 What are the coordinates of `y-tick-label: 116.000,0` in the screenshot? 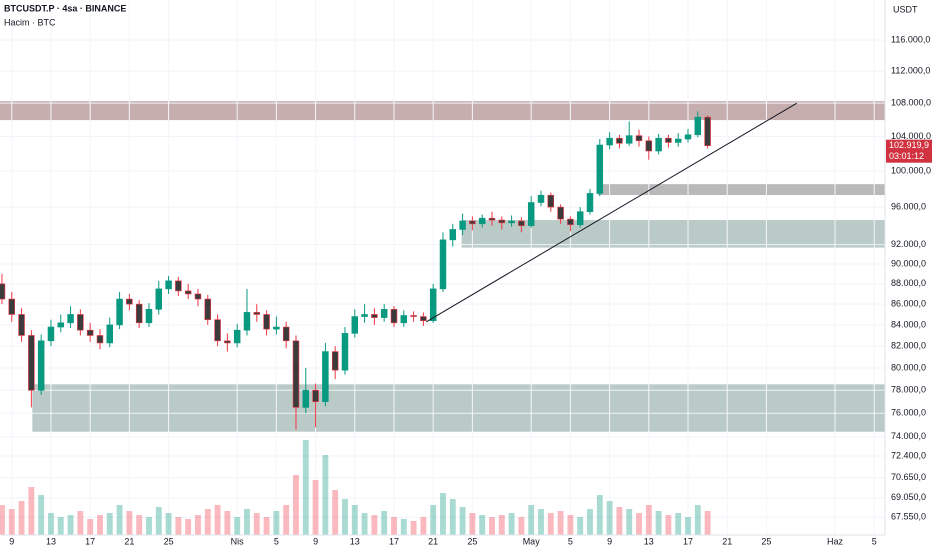 It's located at (910, 40).